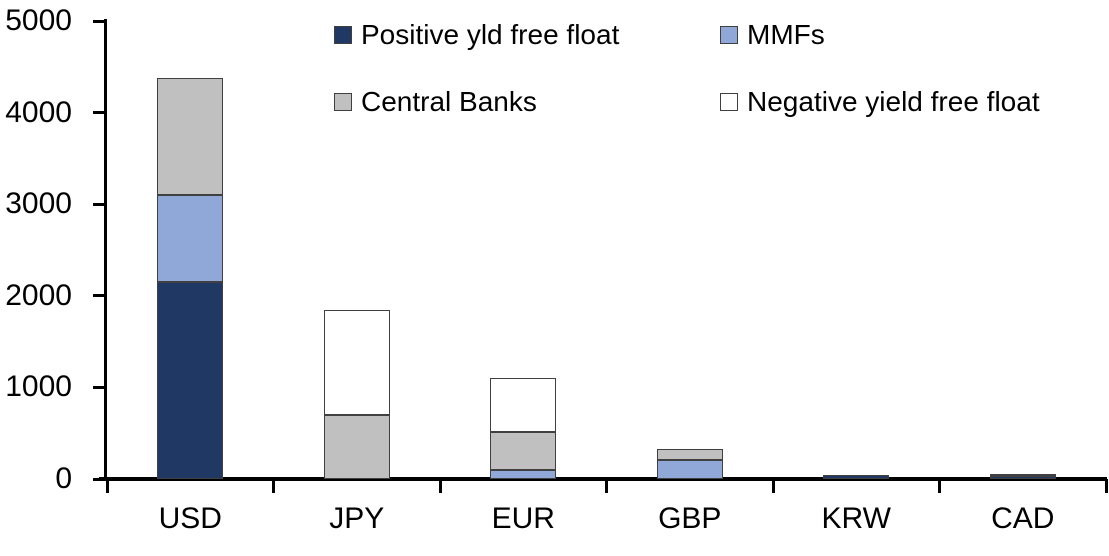 The height and width of the screenshot is (556, 1109). I want to click on y-axis-tick-label: 3000, so click(38, 204).